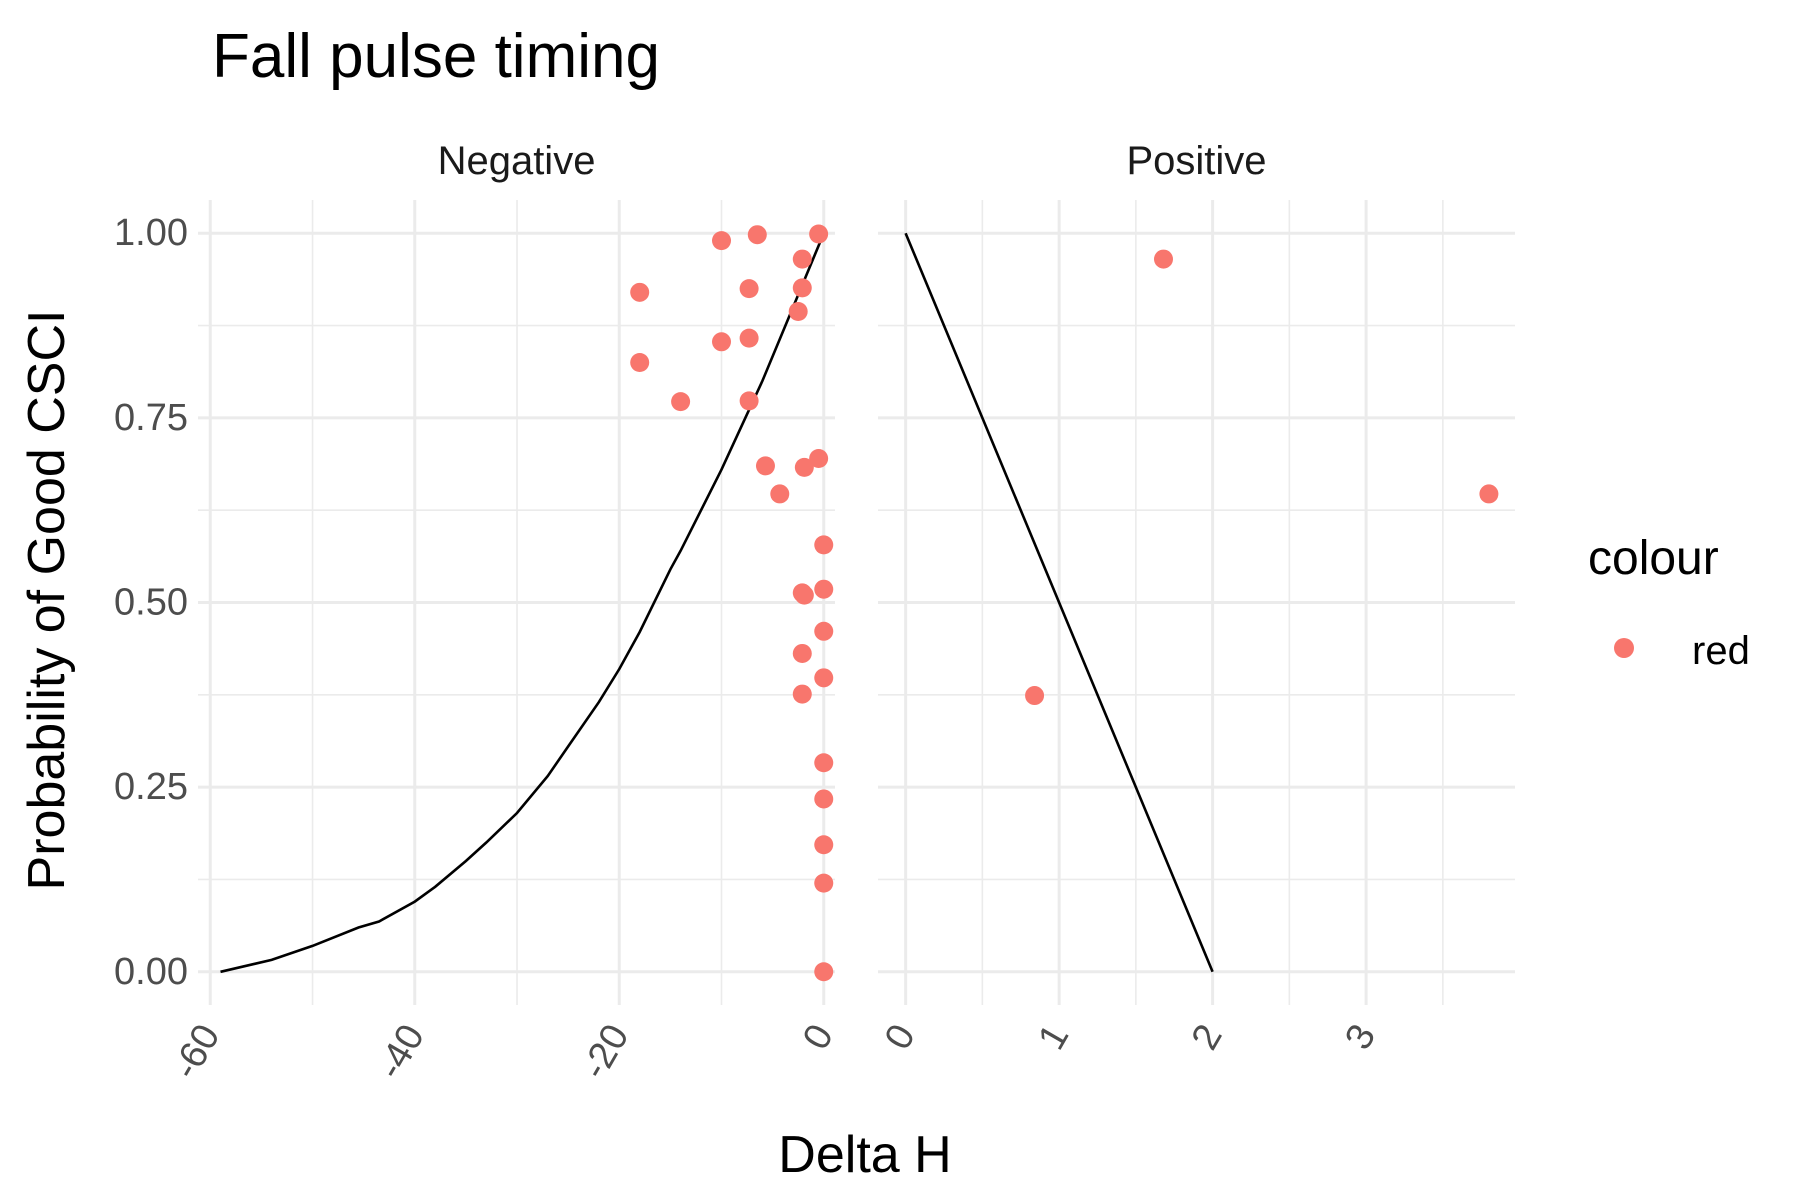 The height and width of the screenshot is (1200, 1800). I want to click on y-tick-label: 0.25, so click(151, 787).